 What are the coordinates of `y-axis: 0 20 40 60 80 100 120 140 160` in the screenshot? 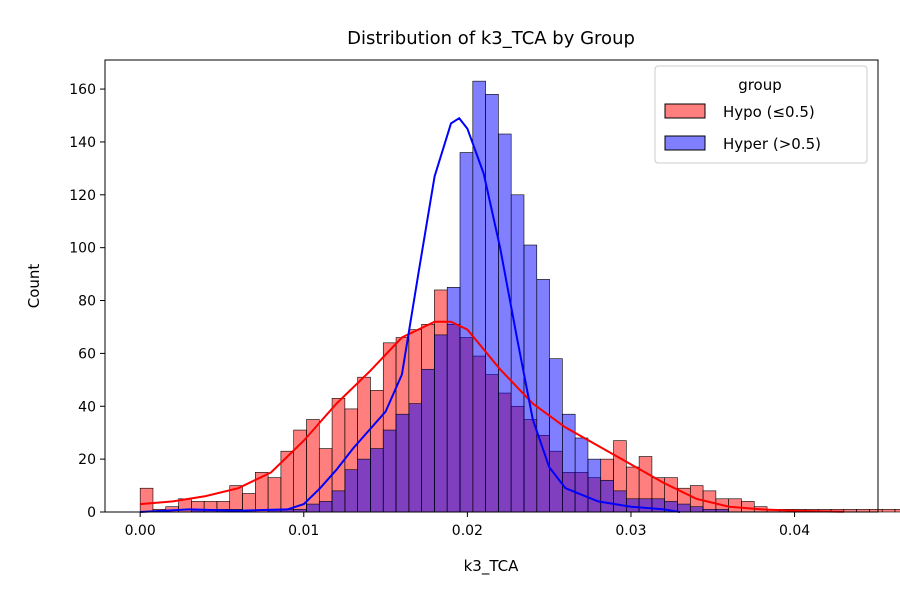 It's located at (87, 301).